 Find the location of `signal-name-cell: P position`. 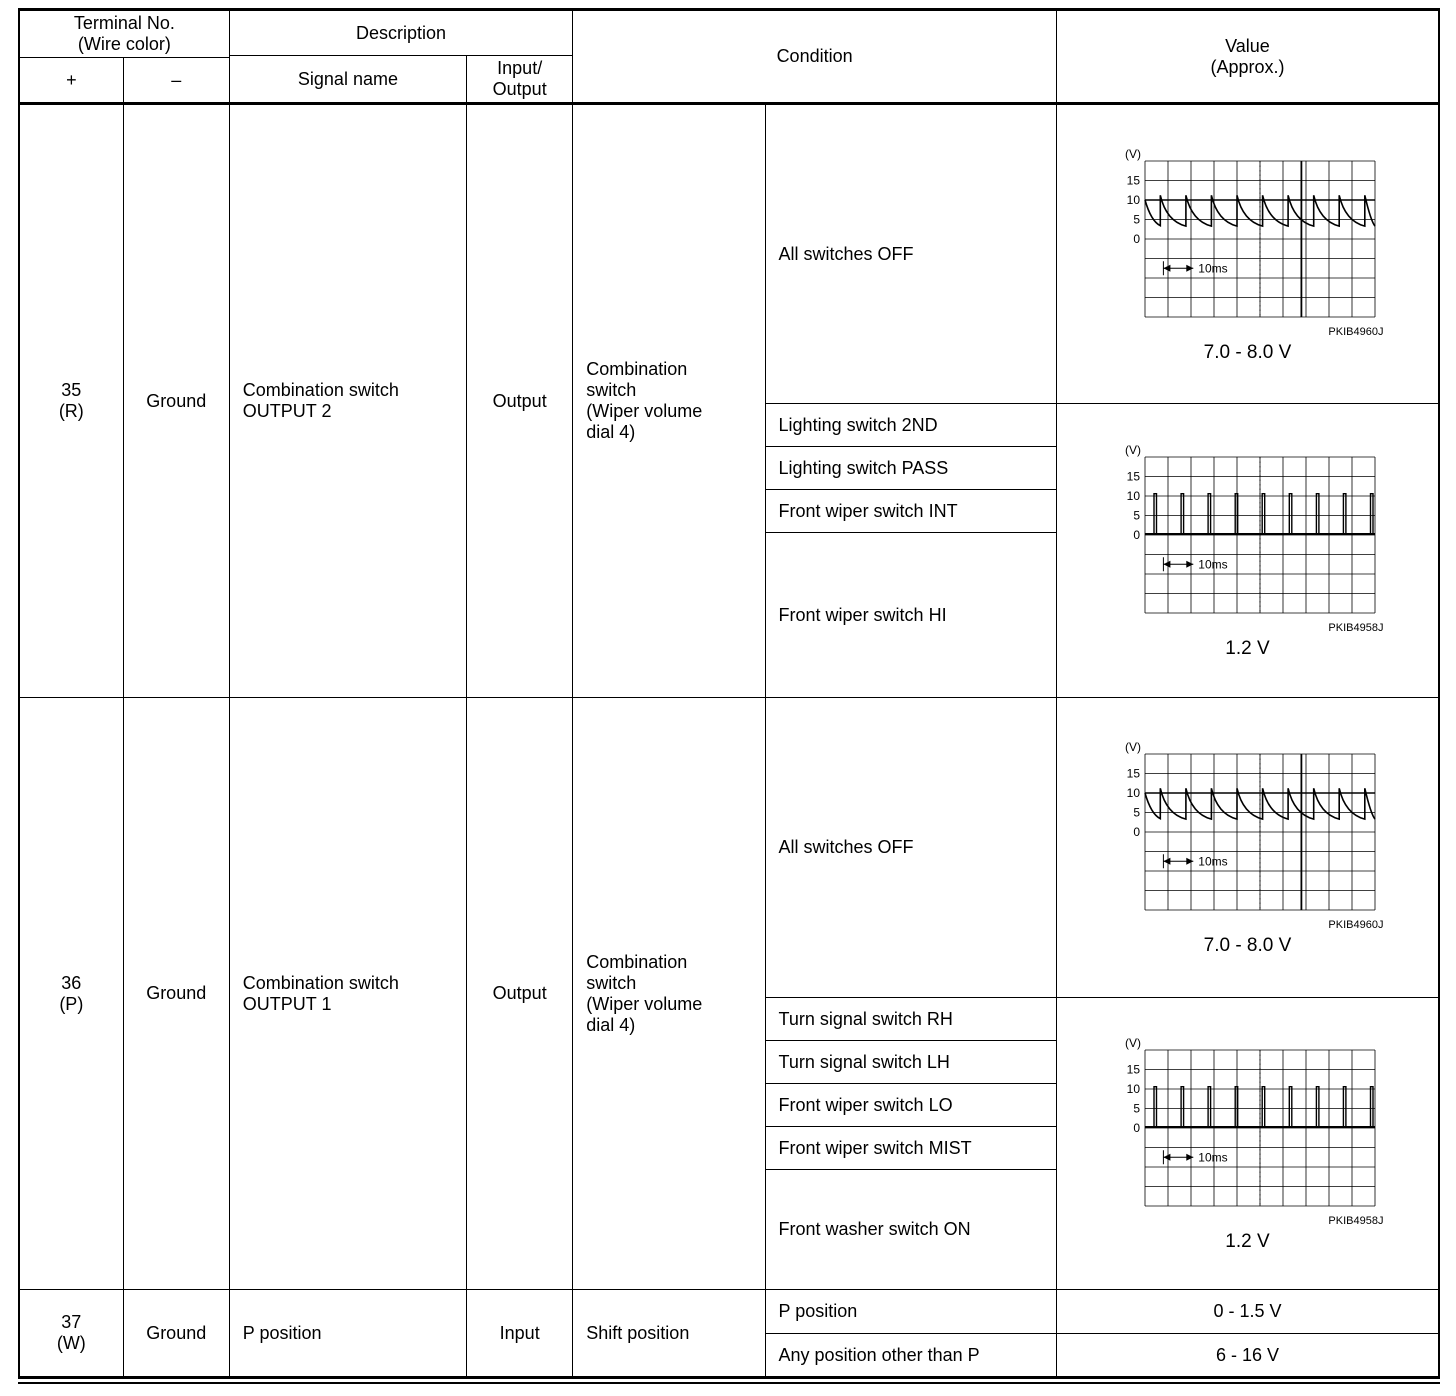

signal-name-cell: P position is located at coordinates (348, 1333).